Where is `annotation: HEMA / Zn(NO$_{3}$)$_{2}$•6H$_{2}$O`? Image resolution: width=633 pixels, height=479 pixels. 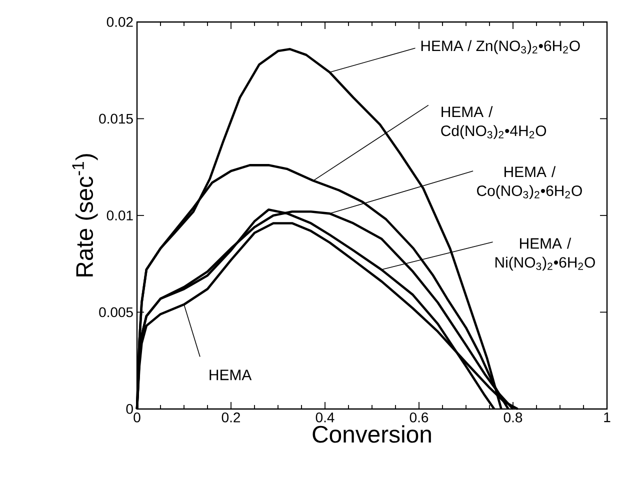 annotation: HEMA / Zn(NO$_{3}$)$_{2}$•6H$_{2}$O is located at coordinates (500, 47).